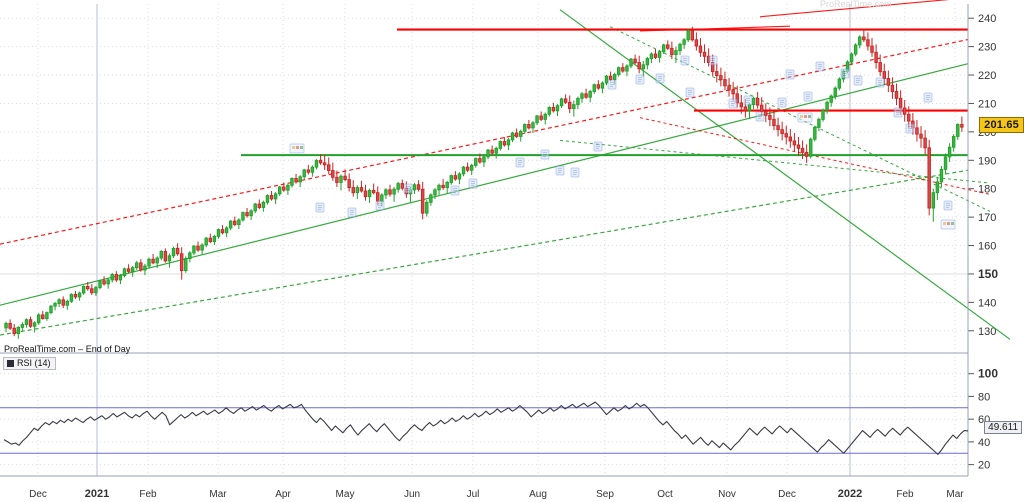 The height and width of the screenshot is (502, 1024). What do you see at coordinates (10, 363) in the screenshot?
I see `rsi-color-swatch` at bounding box center [10, 363].